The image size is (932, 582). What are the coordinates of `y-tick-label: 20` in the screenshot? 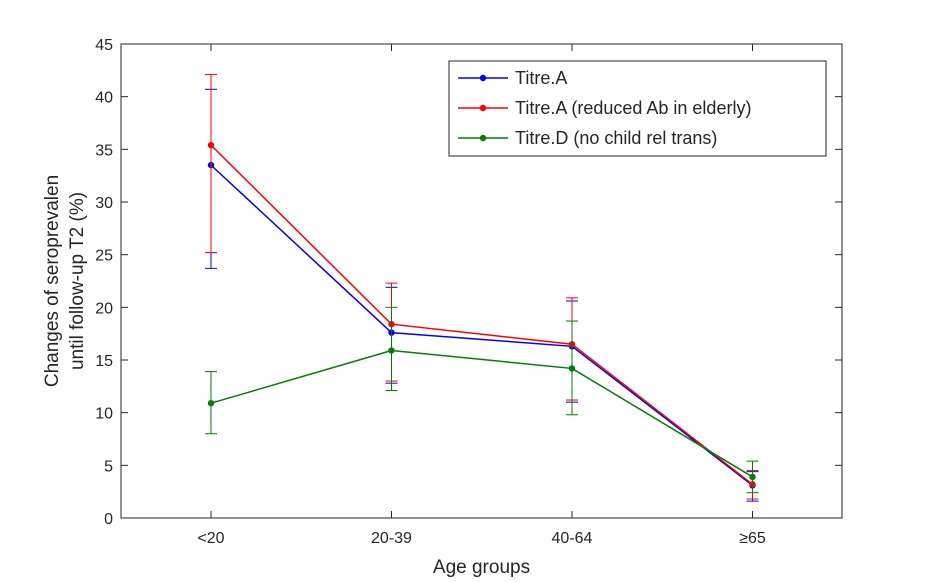 It's located at (104, 308).